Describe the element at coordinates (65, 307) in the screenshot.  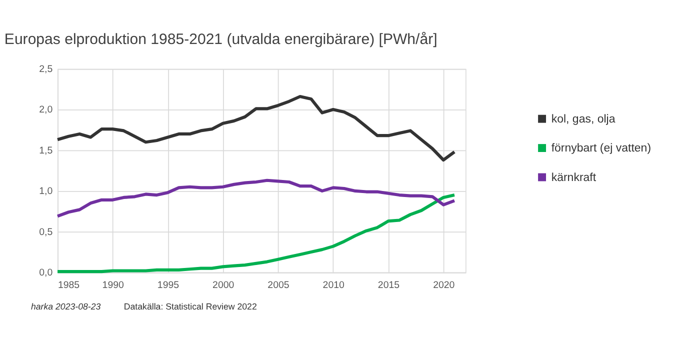
I see `text: harka 2023-08-23` at that location.